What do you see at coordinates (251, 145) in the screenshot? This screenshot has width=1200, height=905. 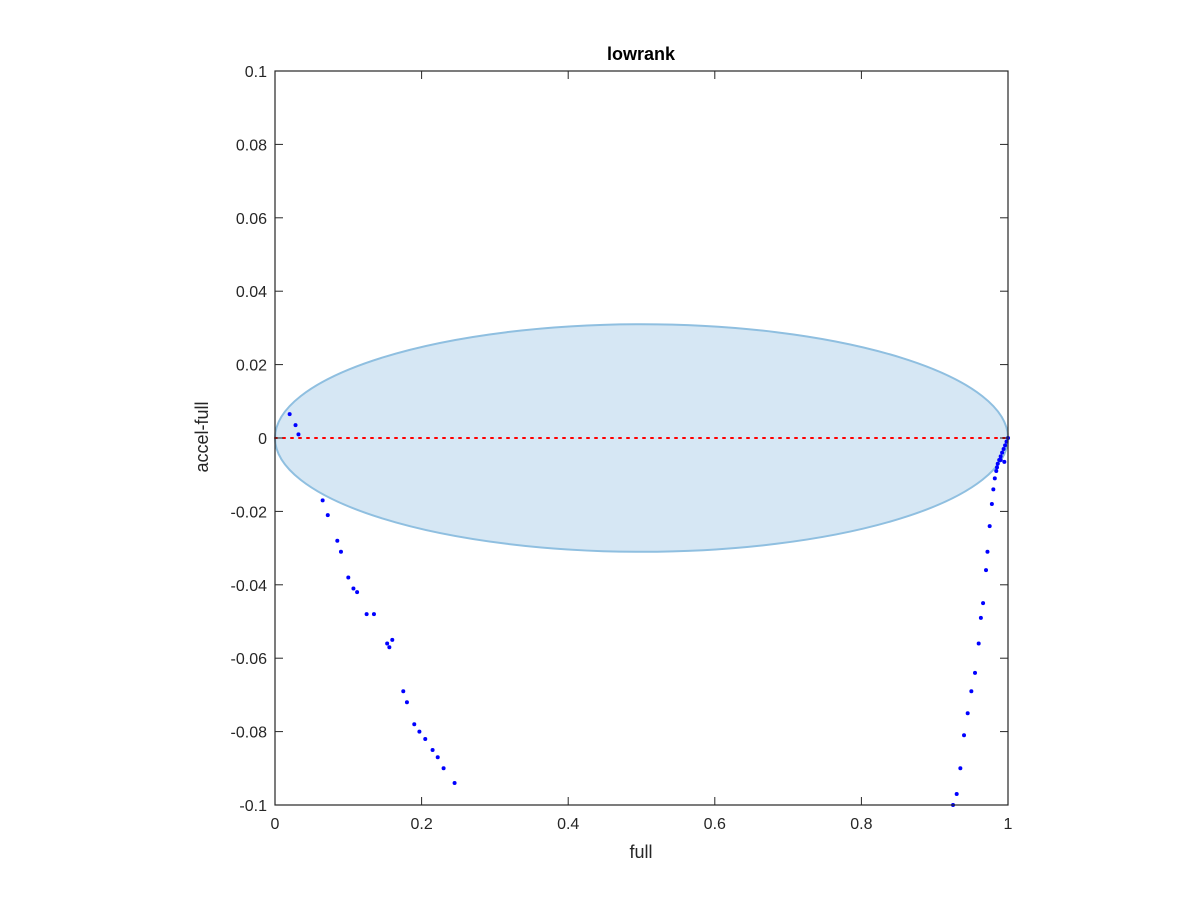 I see `y-tick-label: 0.08` at bounding box center [251, 145].